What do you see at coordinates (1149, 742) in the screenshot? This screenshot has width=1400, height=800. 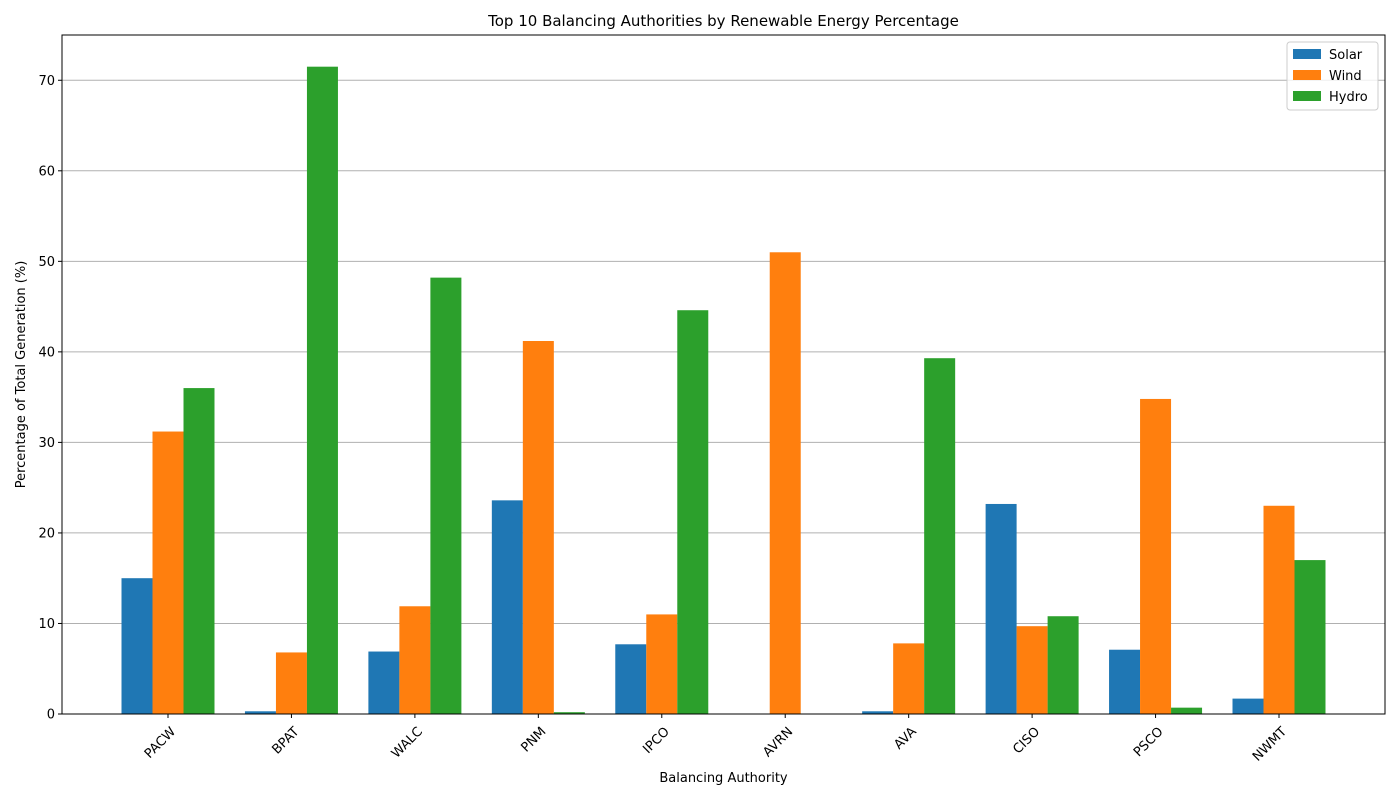 I see `x-tick-label: PSCO` at bounding box center [1149, 742].